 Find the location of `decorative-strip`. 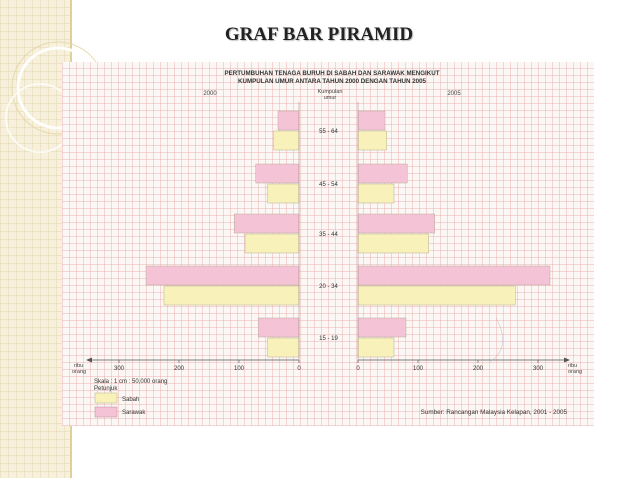

decorative-strip is located at coordinates (35, 239).